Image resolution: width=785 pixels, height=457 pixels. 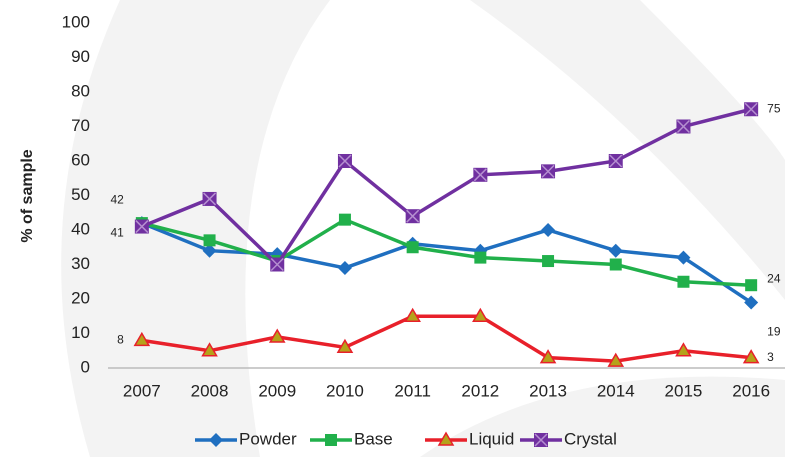 What do you see at coordinates (774, 278) in the screenshot?
I see `data-label: 24` at bounding box center [774, 278].